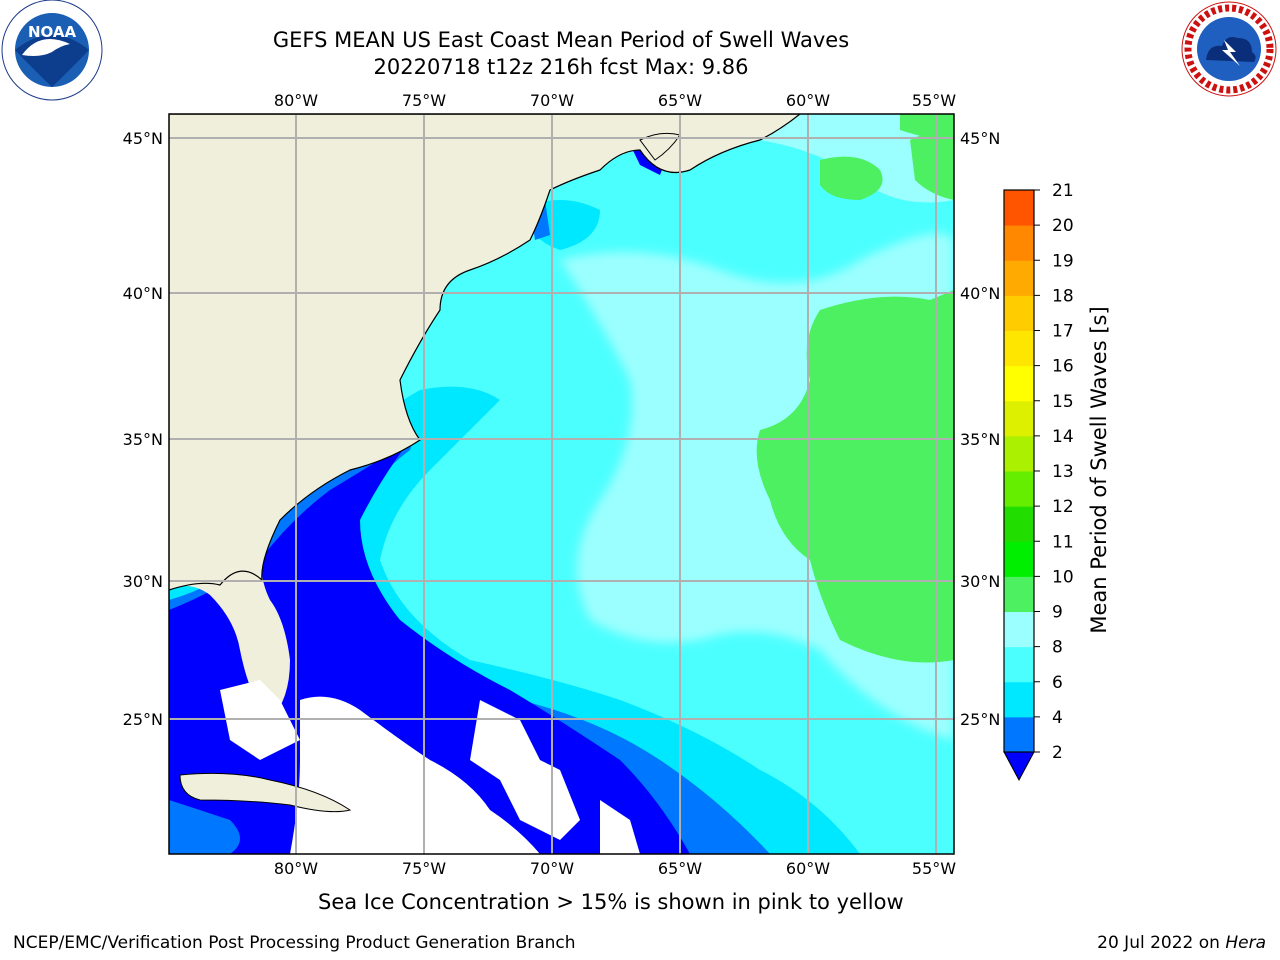  Describe the element at coordinates (1063, 577) in the screenshot. I see `colorbar-tick-label: 10` at that location.